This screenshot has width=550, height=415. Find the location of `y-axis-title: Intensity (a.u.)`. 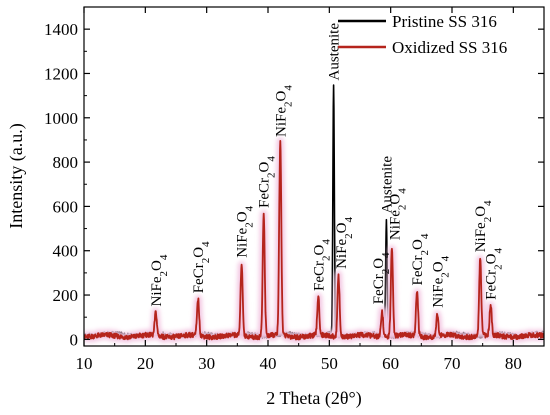

y-axis-title: Intensity (a.u.) is located at coordinates (16, 175).